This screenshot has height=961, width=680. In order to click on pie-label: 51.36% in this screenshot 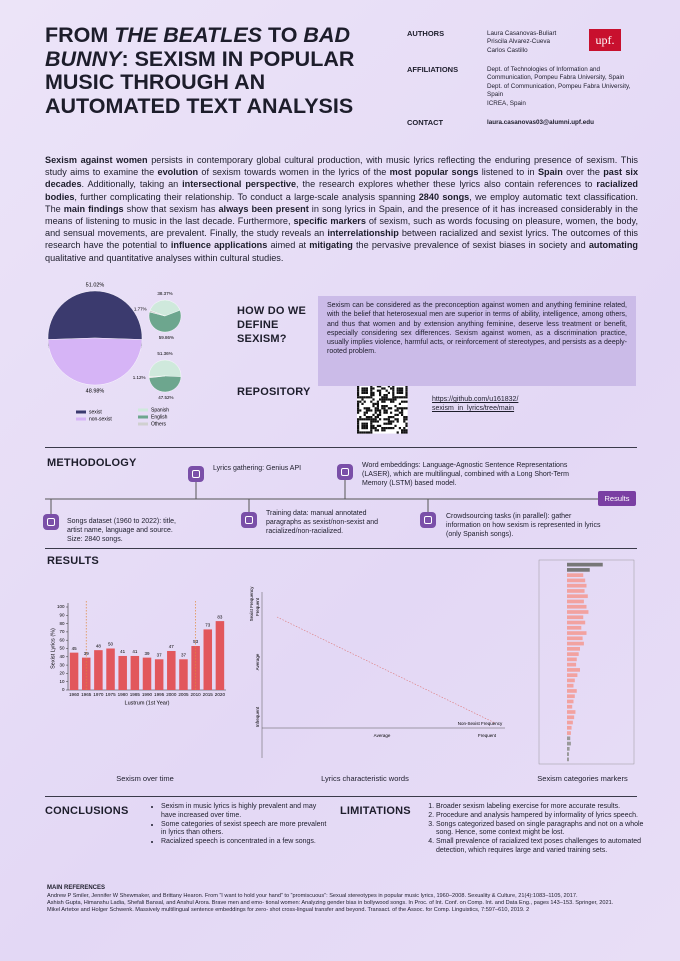, I will do `click(164, 353)`.